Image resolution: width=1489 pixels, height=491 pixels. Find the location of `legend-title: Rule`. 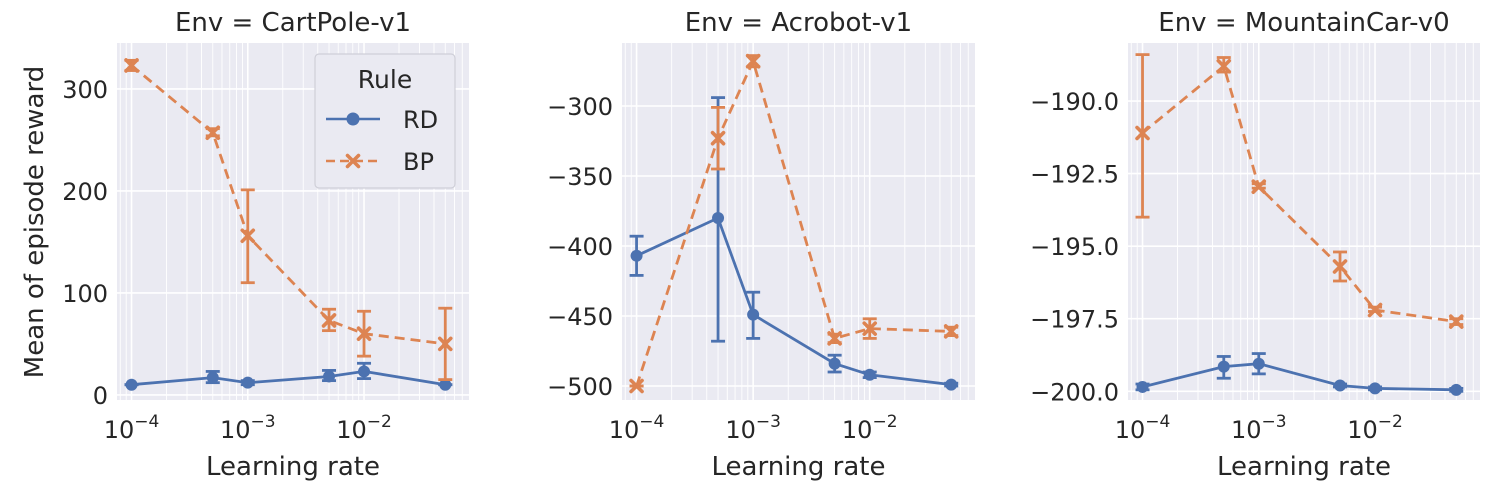

legend-title: Rule is located at coordinates (385, 79).